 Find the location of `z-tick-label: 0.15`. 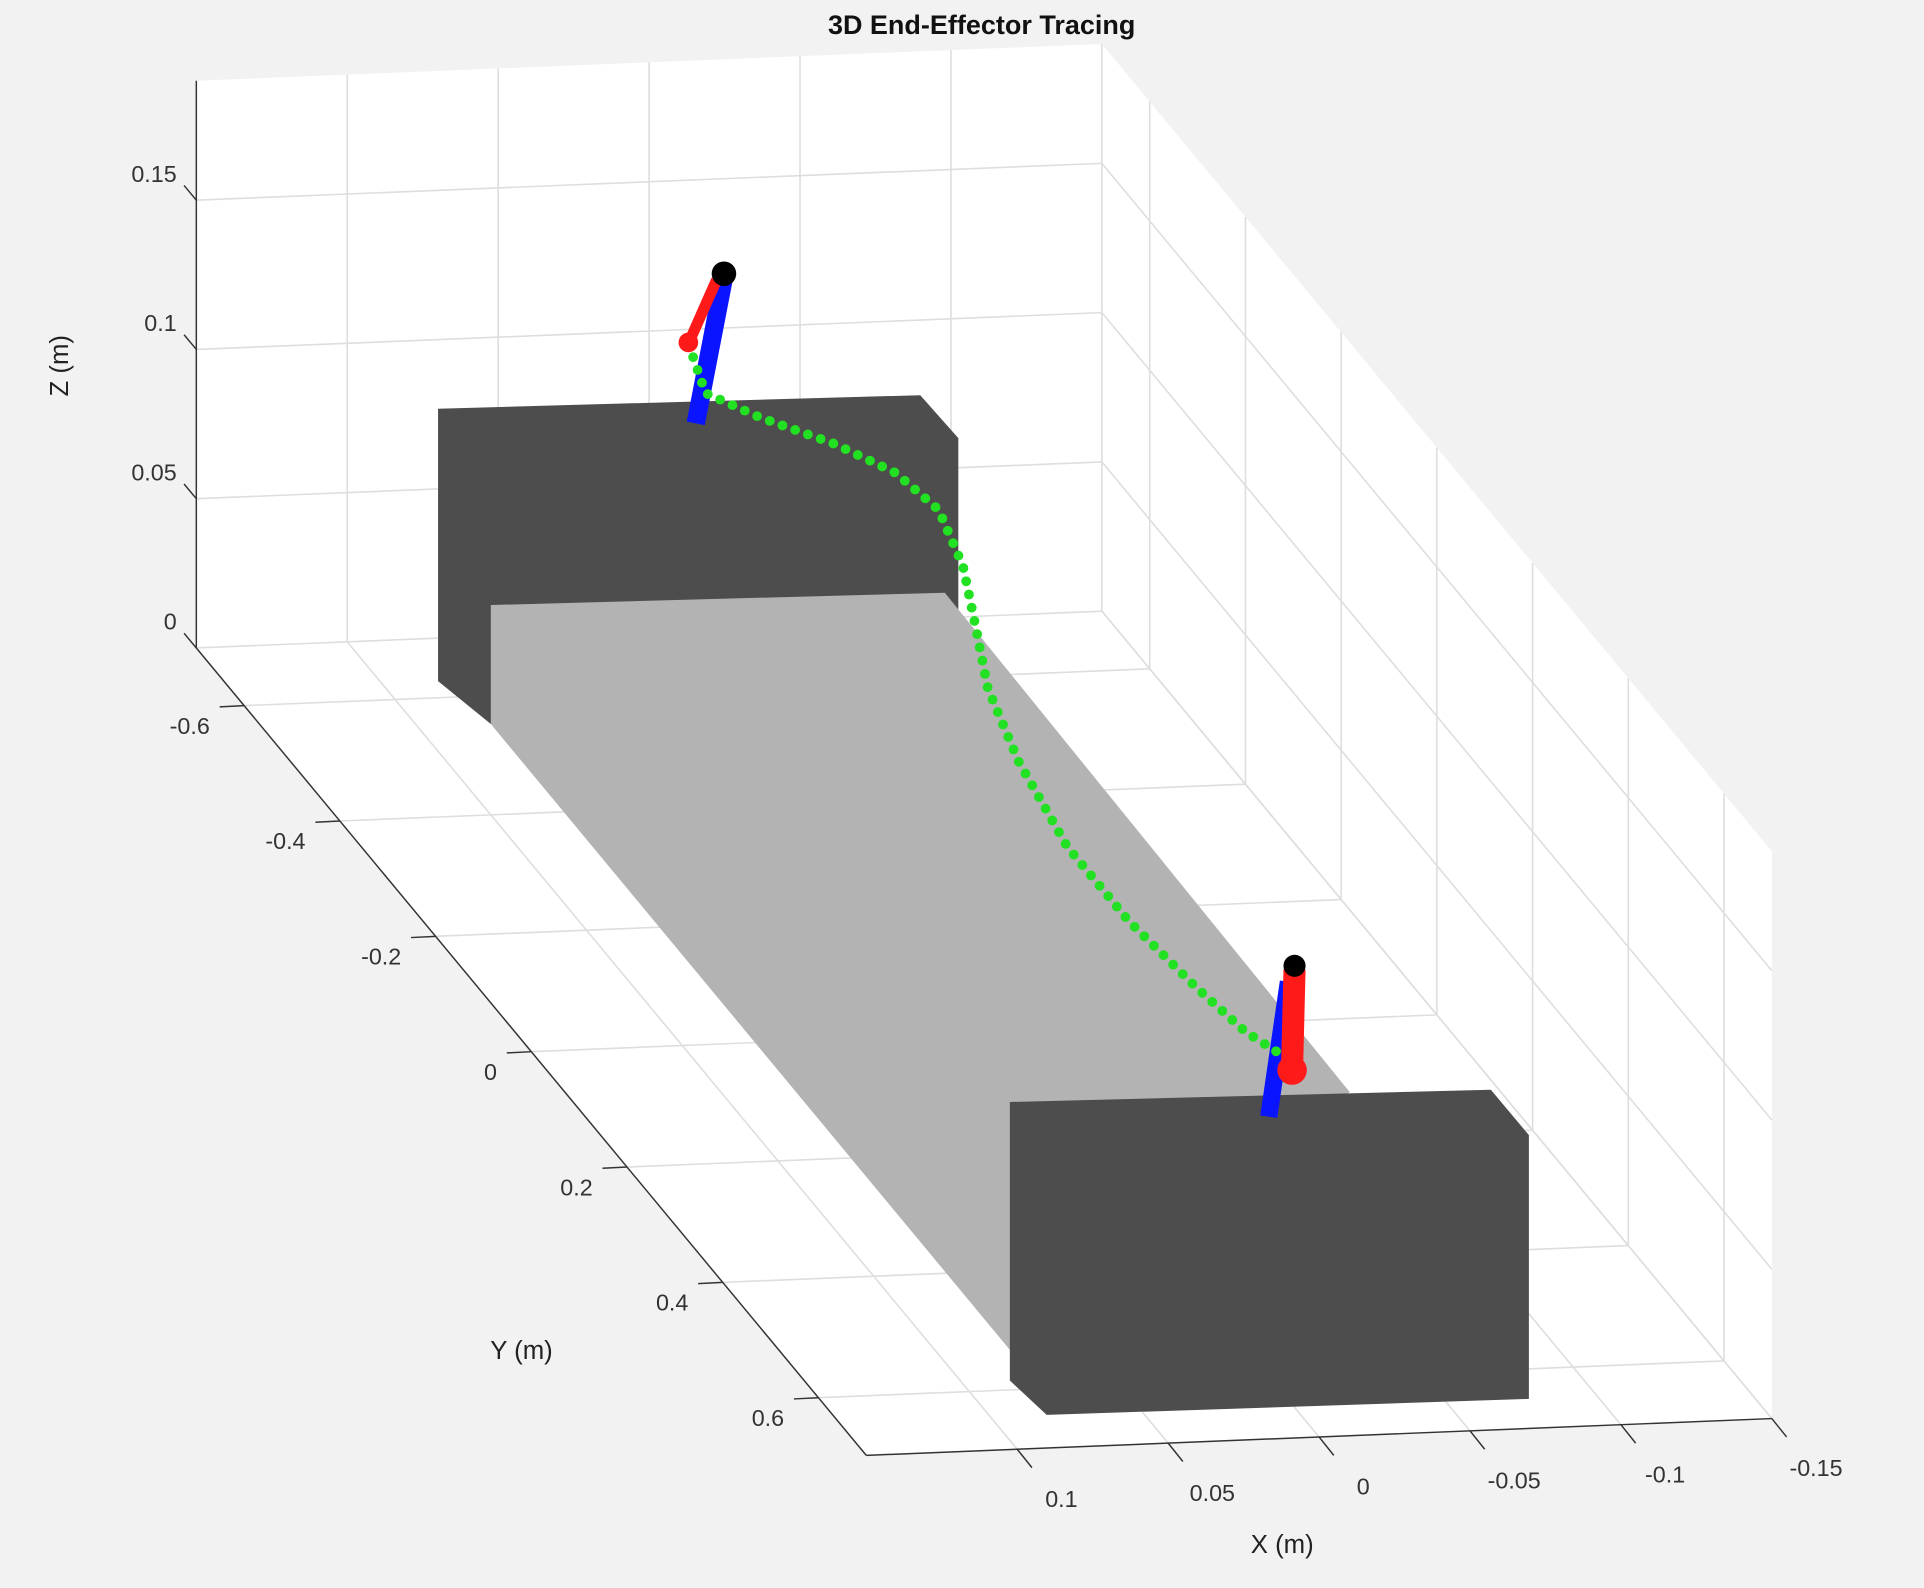

z-tick-label: 0.15 is located at coordinates (153, 174).